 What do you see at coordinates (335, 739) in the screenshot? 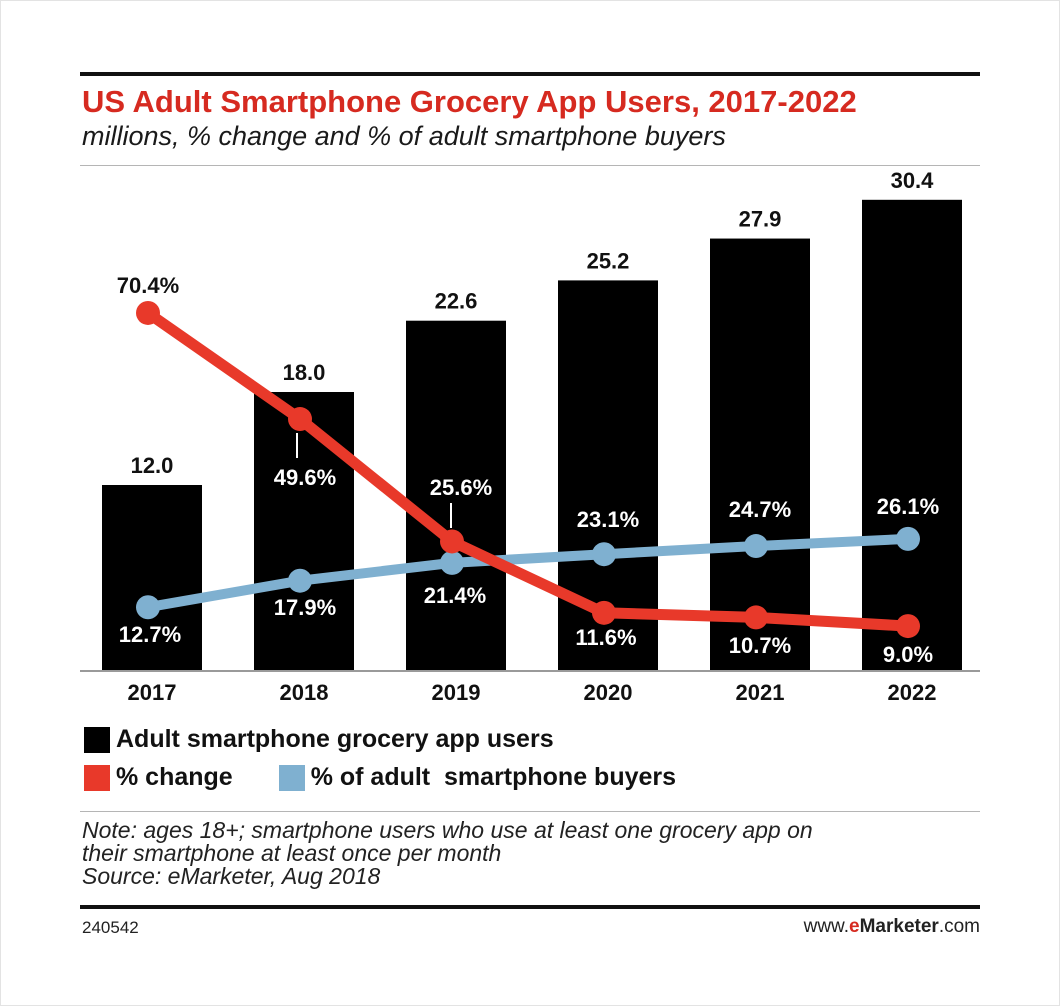
I see `legend-label-users: Adult smartphone grocery app users` at bounding box center [335, 739].